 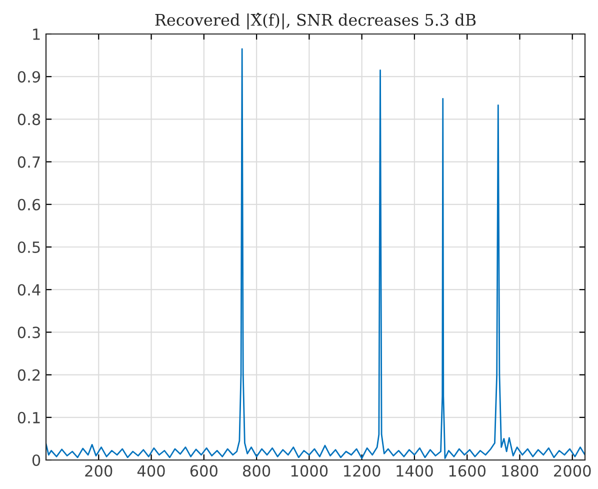 What do you see at coordinates (315, 21) in the screenshot?
I see `chart-title: Recovered |X̂(f)|, SNR decreases 5.3 dB` at bounding box center [315, 21].